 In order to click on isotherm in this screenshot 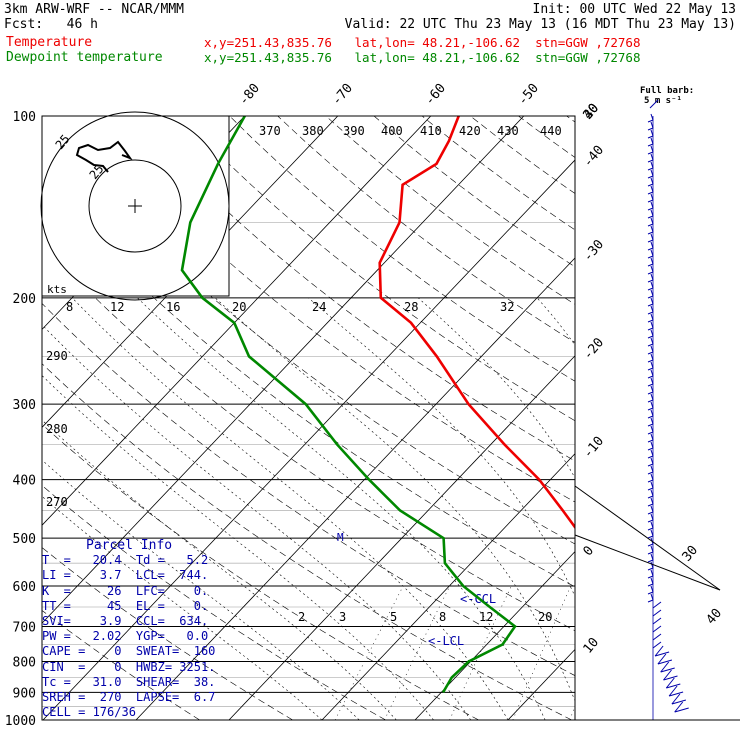, I will do `click(494, 635)`.